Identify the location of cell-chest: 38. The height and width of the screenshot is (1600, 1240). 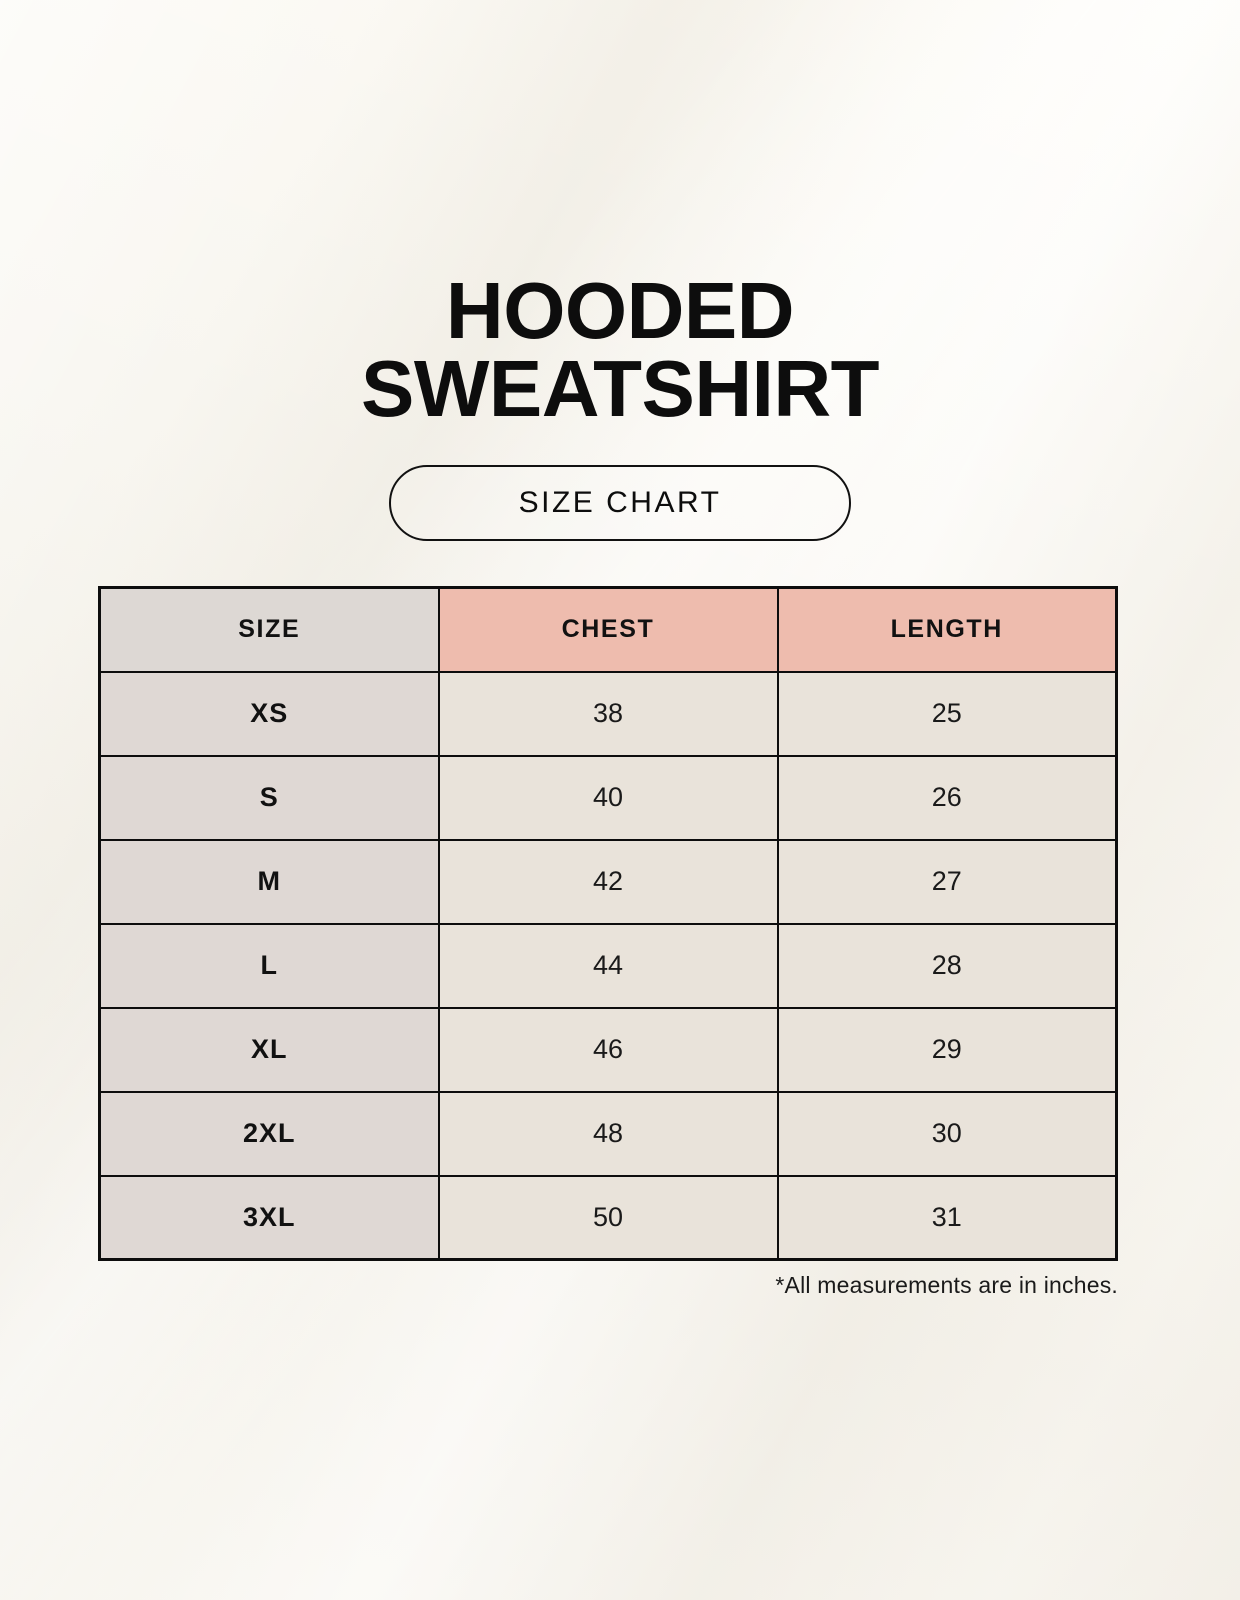
(608, 713).